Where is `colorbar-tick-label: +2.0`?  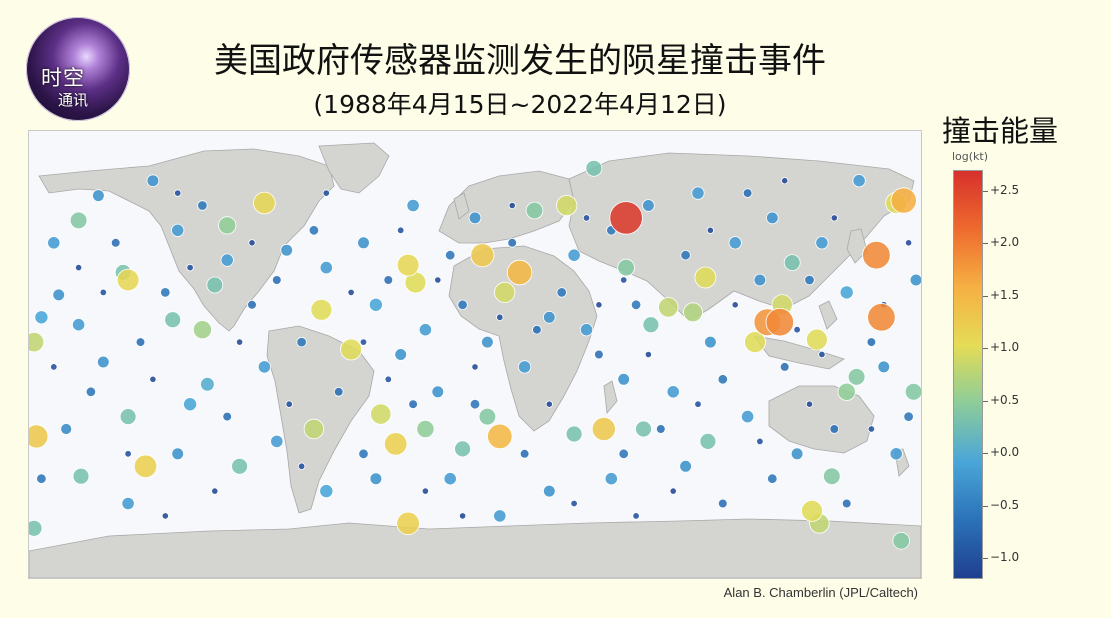
colorbar-tick-label: +2.0 is located at coordinates (1005, 242).